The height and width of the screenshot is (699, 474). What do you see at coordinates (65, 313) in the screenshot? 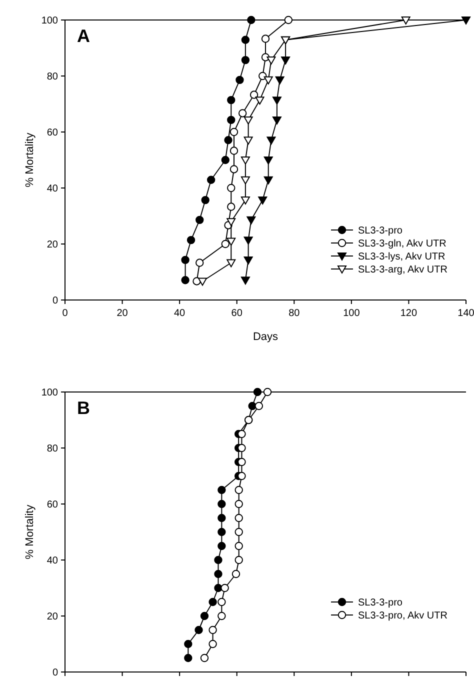
I see `x-tick-label: 0` at bounding box center [65, 313].